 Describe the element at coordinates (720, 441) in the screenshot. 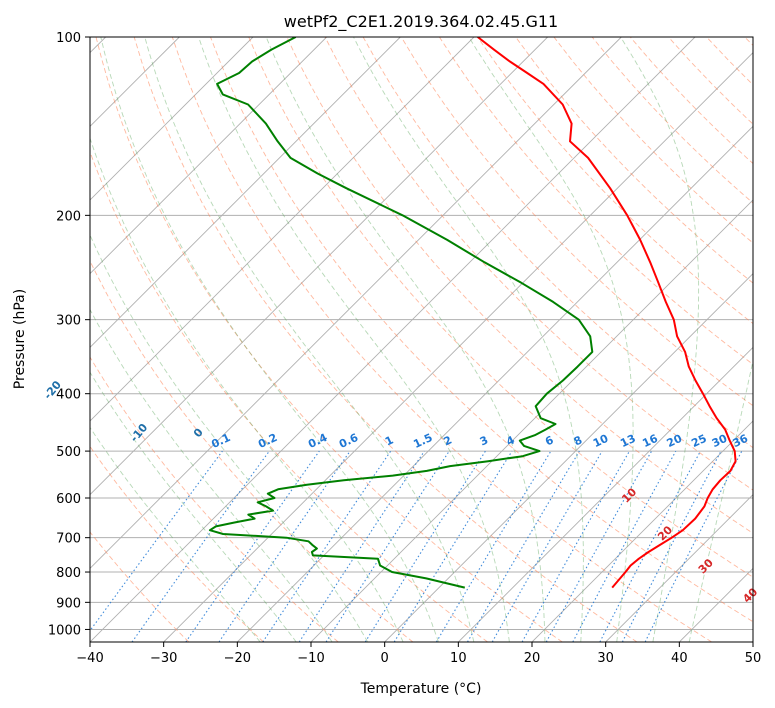

I see `mixing-ratio-label: 30` at that location.